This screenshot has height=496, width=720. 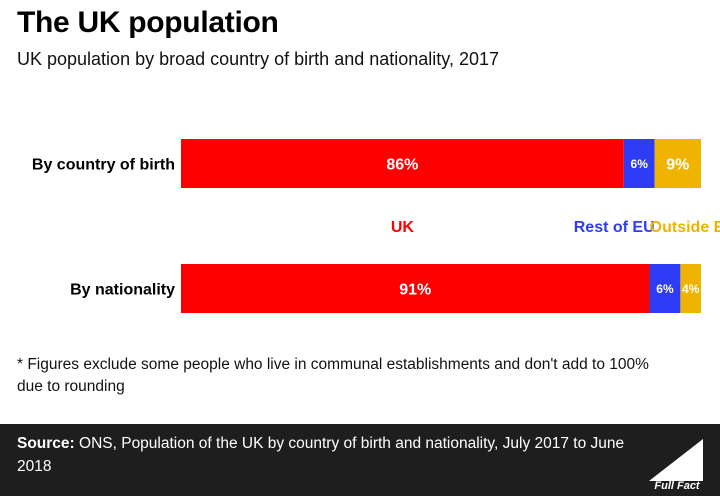 I want to click on data-label: 86%, so click(x=402, y=164).